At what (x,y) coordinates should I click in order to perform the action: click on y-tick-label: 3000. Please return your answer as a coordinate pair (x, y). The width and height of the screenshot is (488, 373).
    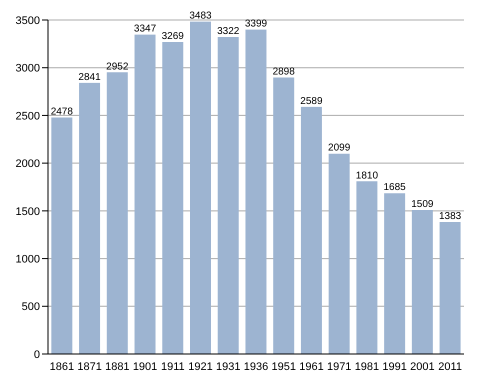
    Looking at the image, I should click on (28, 68).